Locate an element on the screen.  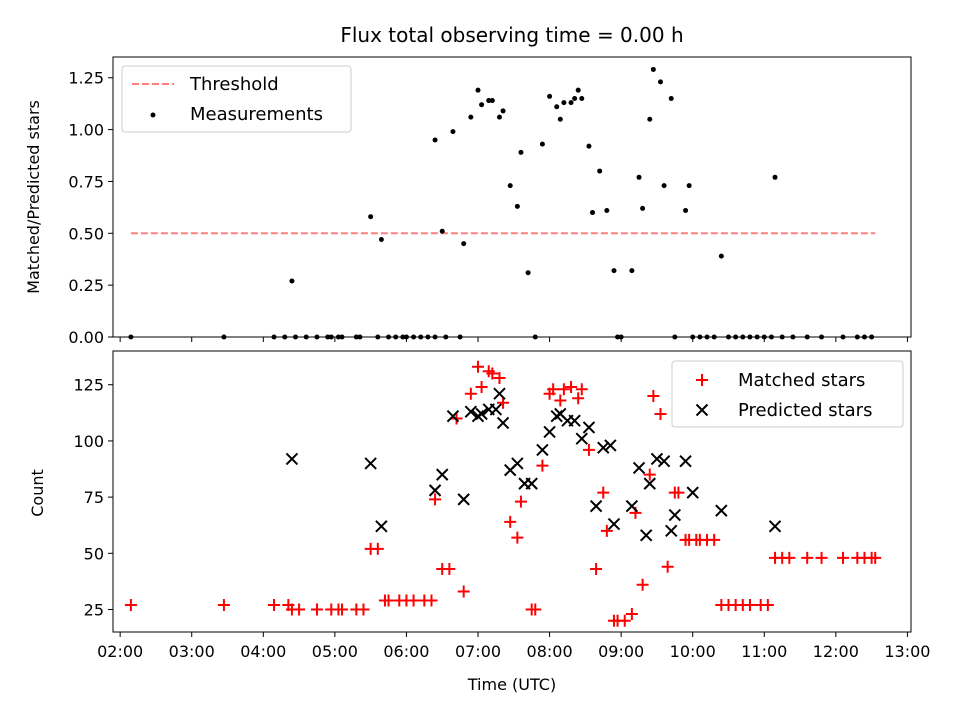
top-legend-box is located at coordinates (236, 99).